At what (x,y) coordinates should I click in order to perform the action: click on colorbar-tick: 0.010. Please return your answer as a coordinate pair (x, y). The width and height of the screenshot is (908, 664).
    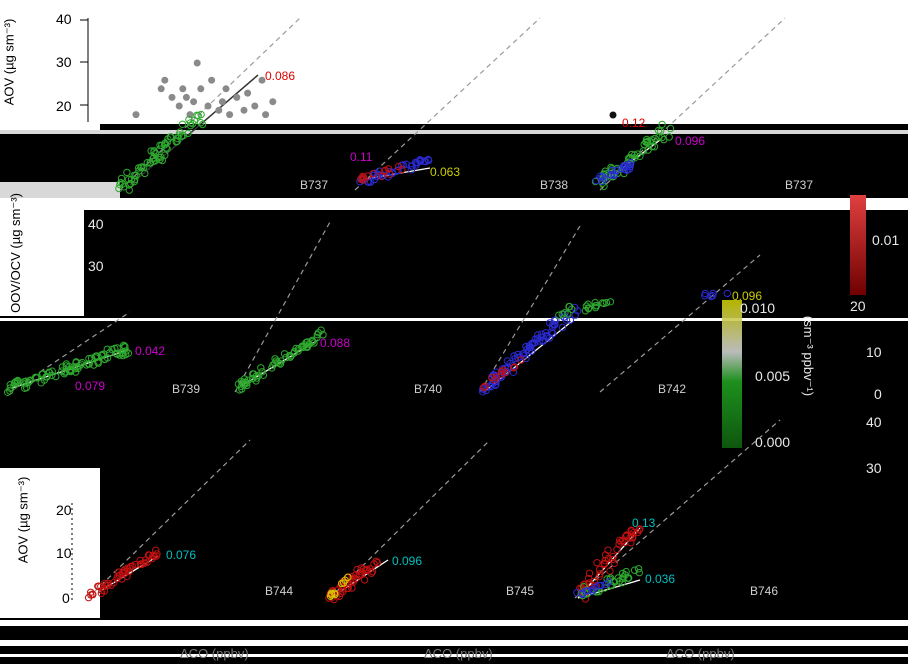
    Looking at the image, I should click on (758, 308).